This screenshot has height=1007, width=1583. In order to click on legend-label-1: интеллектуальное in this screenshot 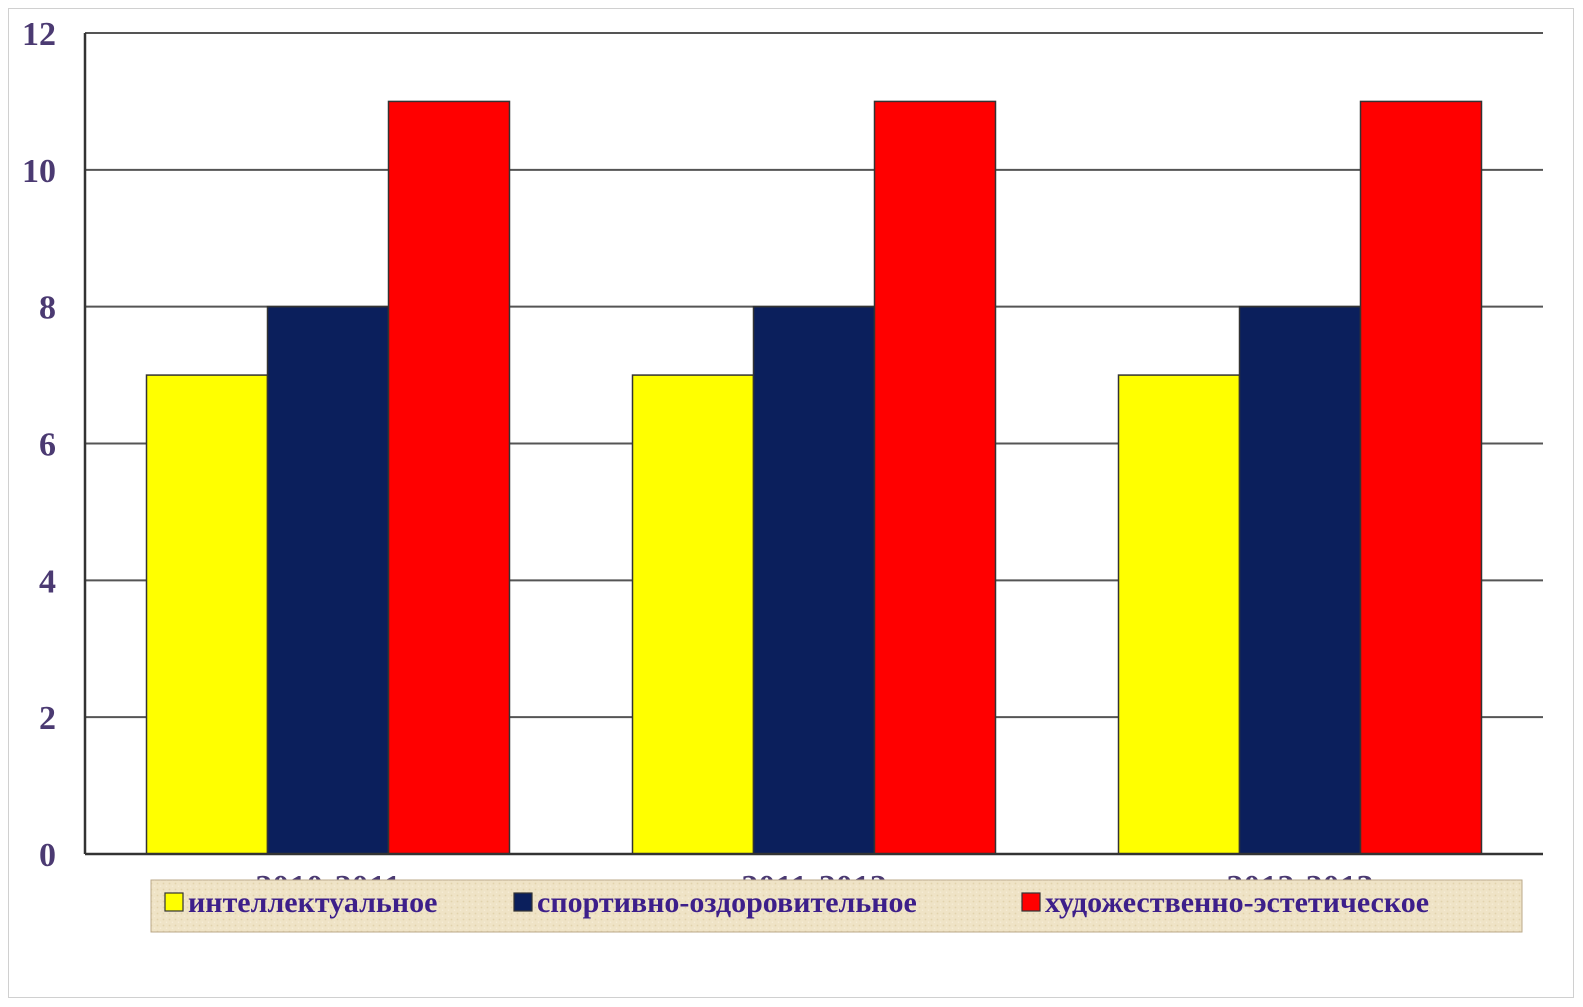, I will do `click(312, 902)`.